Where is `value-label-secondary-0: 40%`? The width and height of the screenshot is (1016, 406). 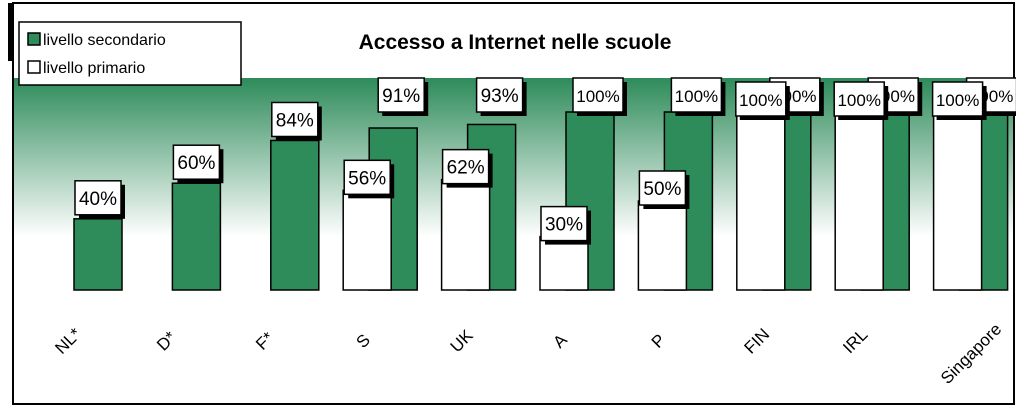
value-label-secondary-0: 40% is located at coordinates (99, 199).